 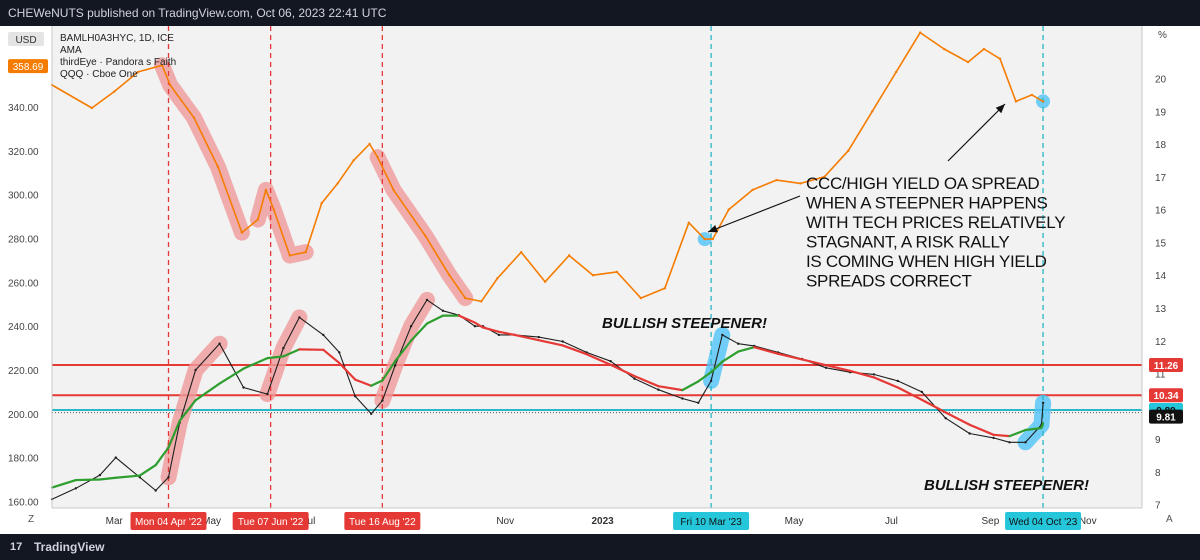 I want to click on right-tick-label: 16, so click(x=1161, y=211).